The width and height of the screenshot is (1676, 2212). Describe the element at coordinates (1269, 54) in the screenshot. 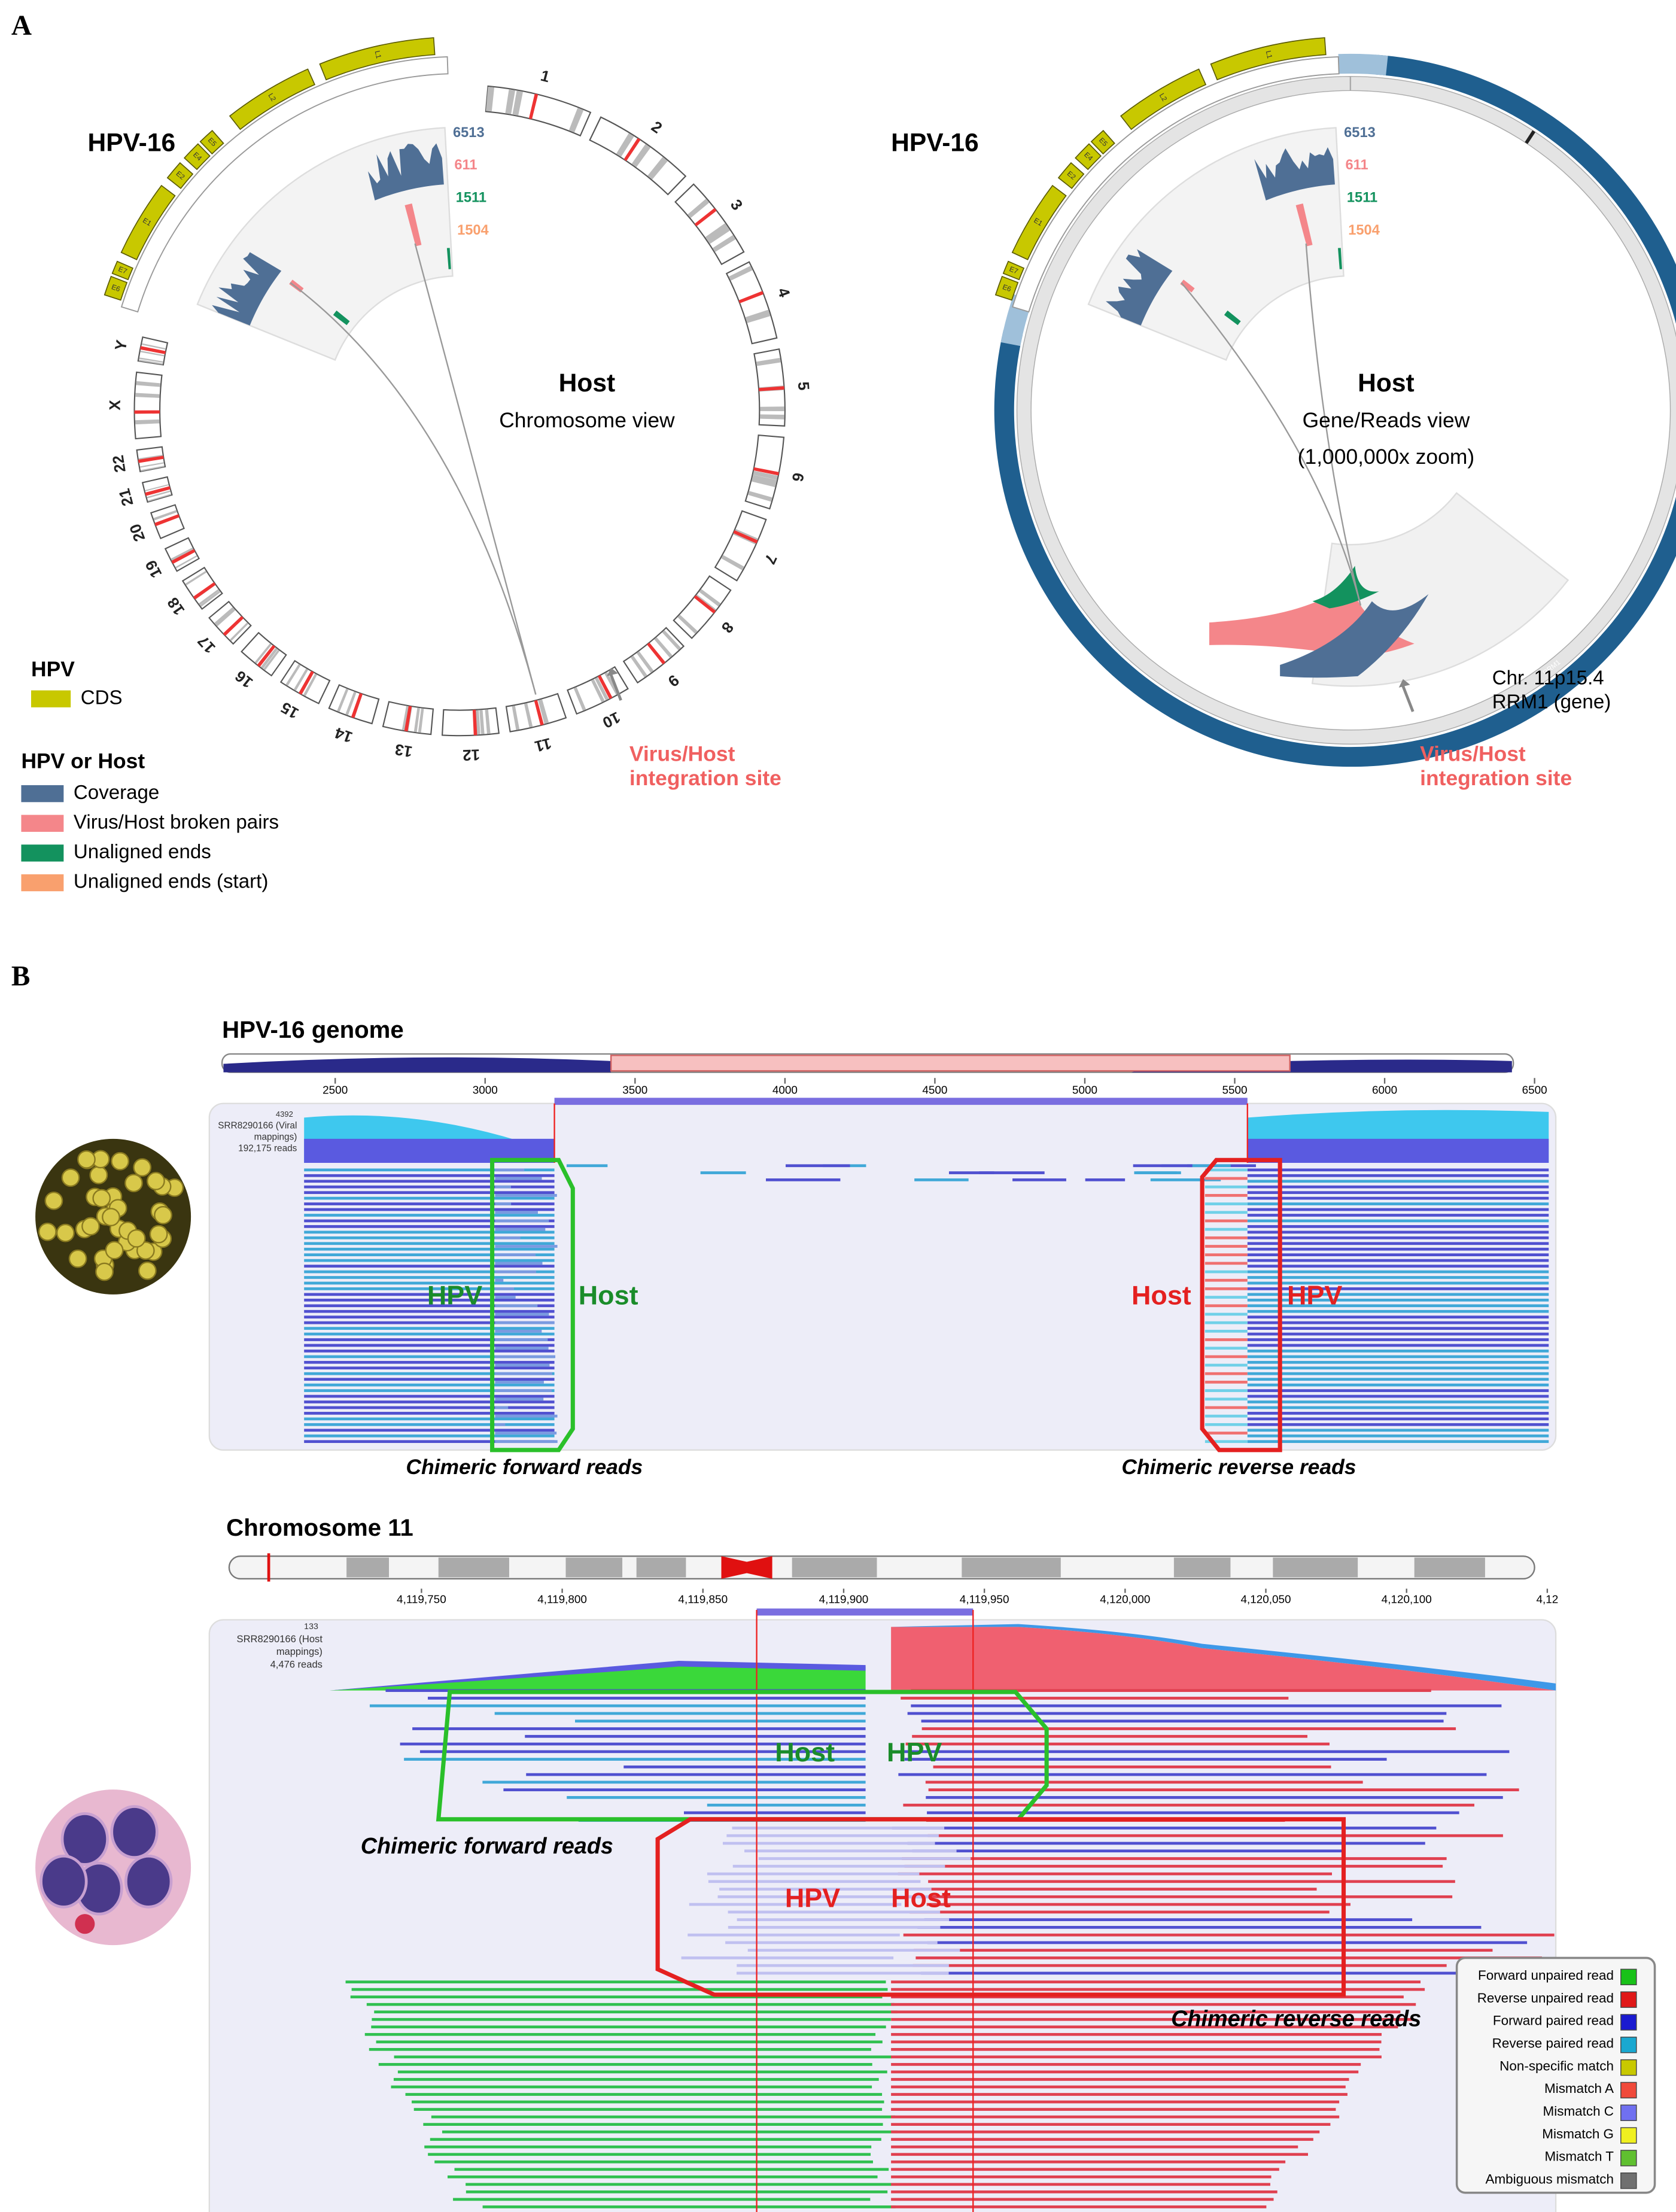

I see `label: L1` at that location.